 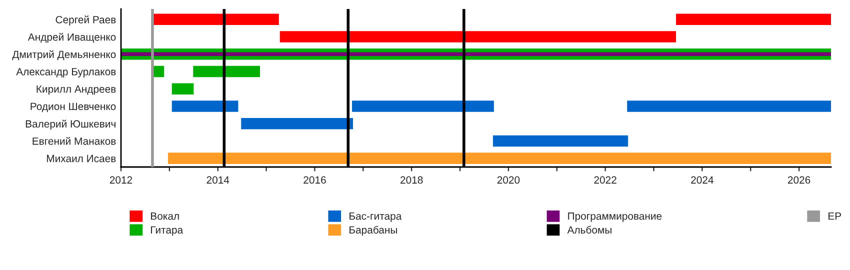 I want to click on legend-label: Альбомы, so click(x=589, y=230).